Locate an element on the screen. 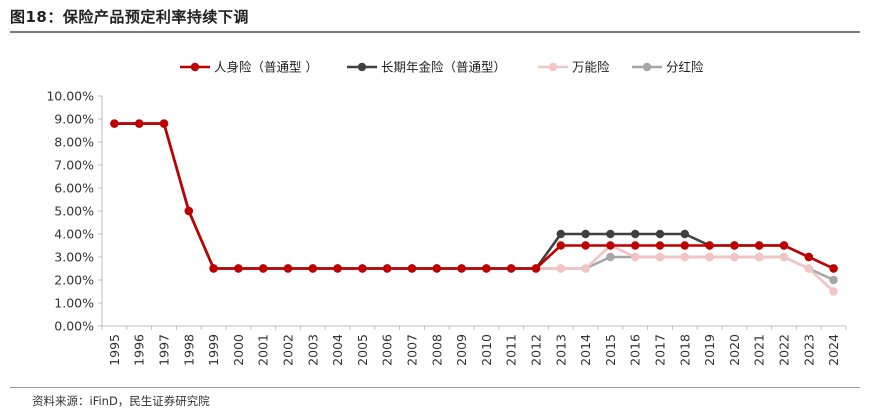  y-tick-label: 7.00% is located at coordinates (74, 165).